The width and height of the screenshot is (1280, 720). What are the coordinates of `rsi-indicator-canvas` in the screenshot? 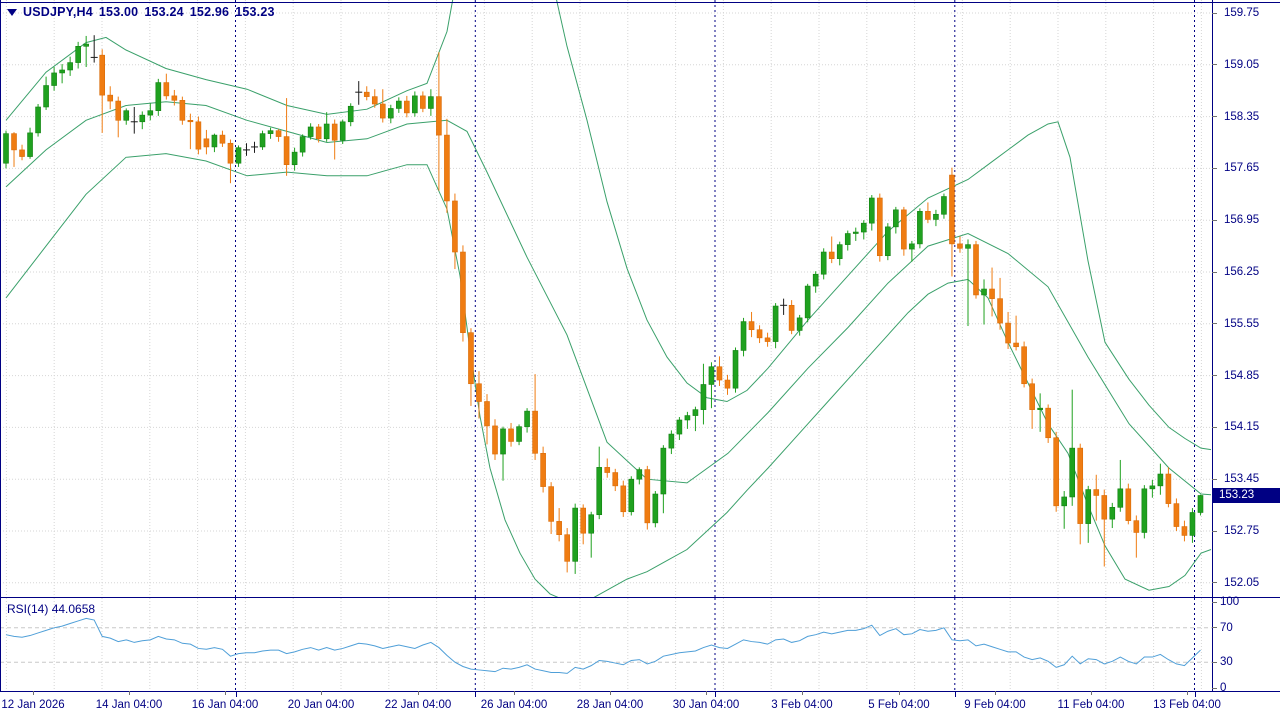 It's located at (606, 644).